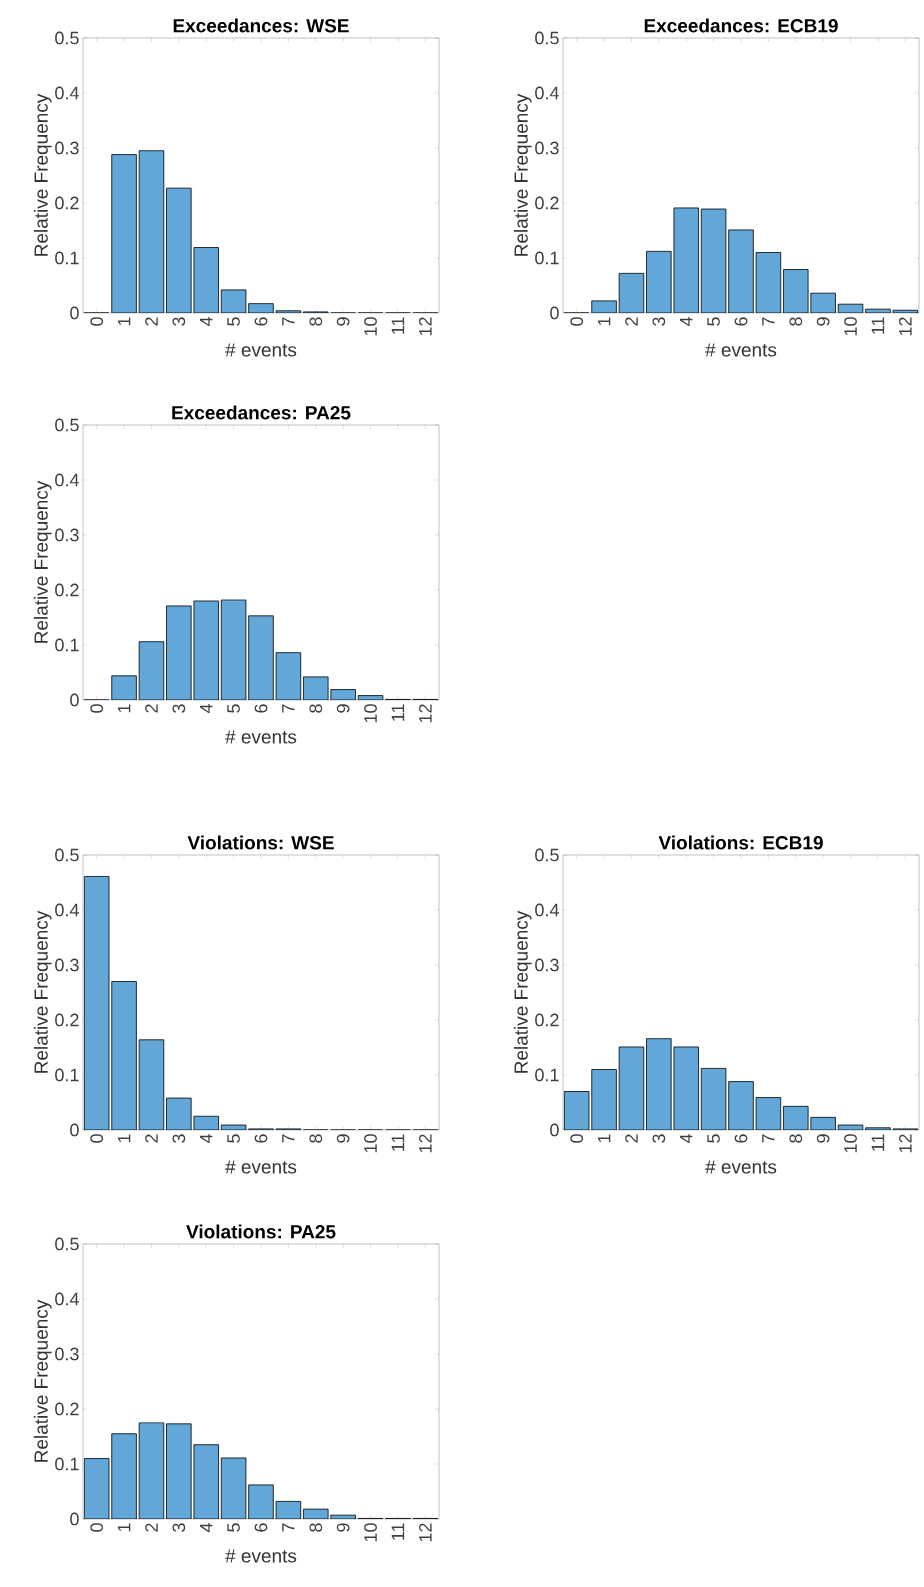  I want to click on chart-title: Exceedances: WSE, so click(261, 25).